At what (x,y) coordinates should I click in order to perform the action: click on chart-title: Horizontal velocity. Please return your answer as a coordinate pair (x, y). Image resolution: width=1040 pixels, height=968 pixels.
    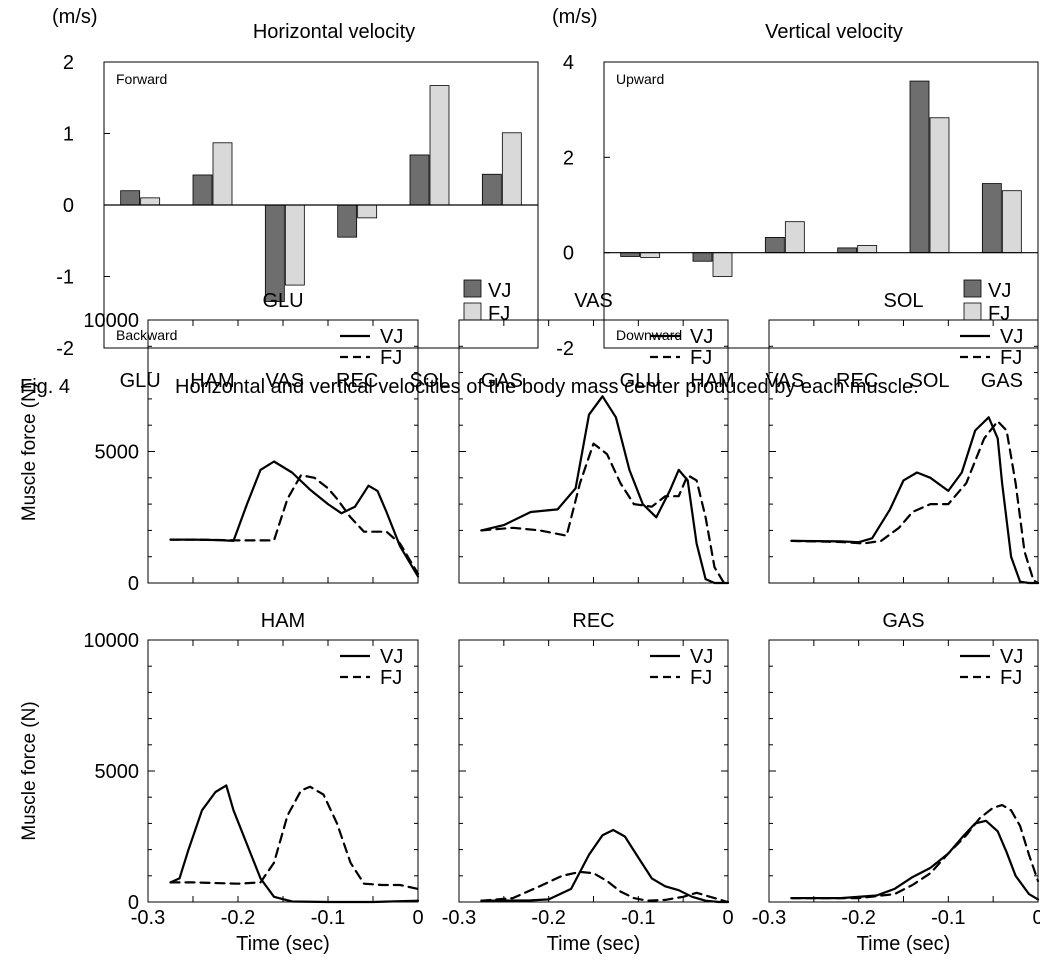
    Looking at the image, I should click on (334, 32).